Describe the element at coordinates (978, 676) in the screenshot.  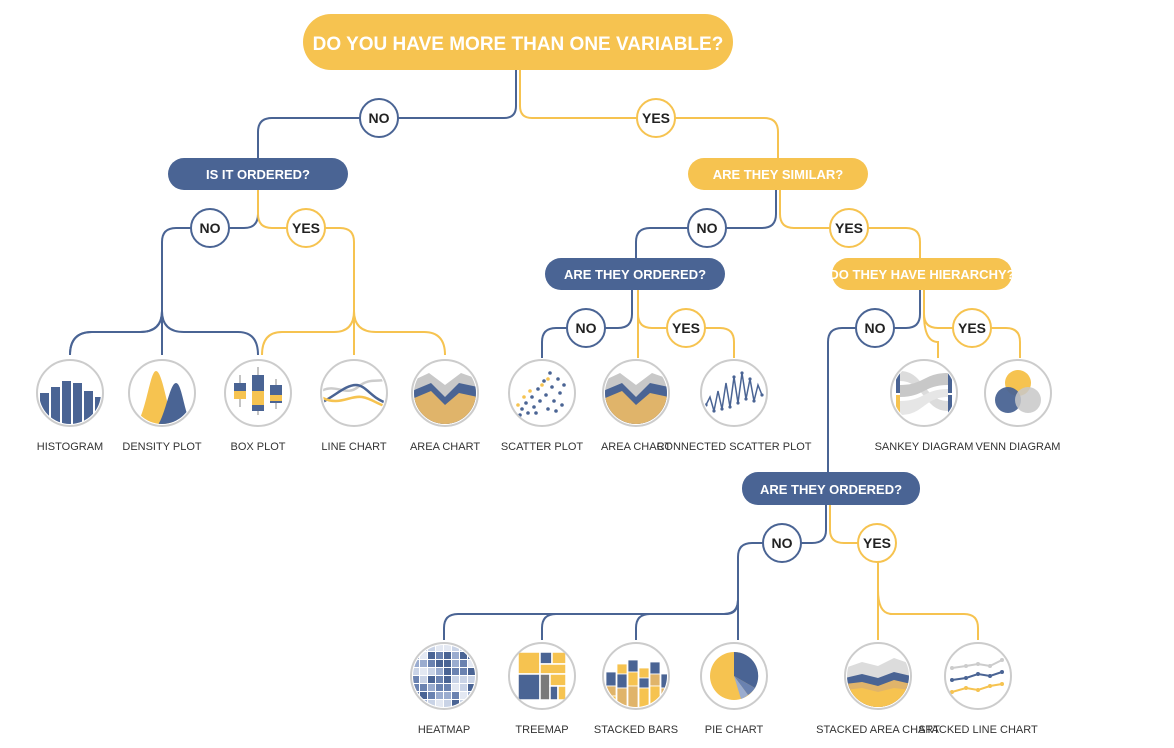
I see `stacked-line-chart-icon` at that location.